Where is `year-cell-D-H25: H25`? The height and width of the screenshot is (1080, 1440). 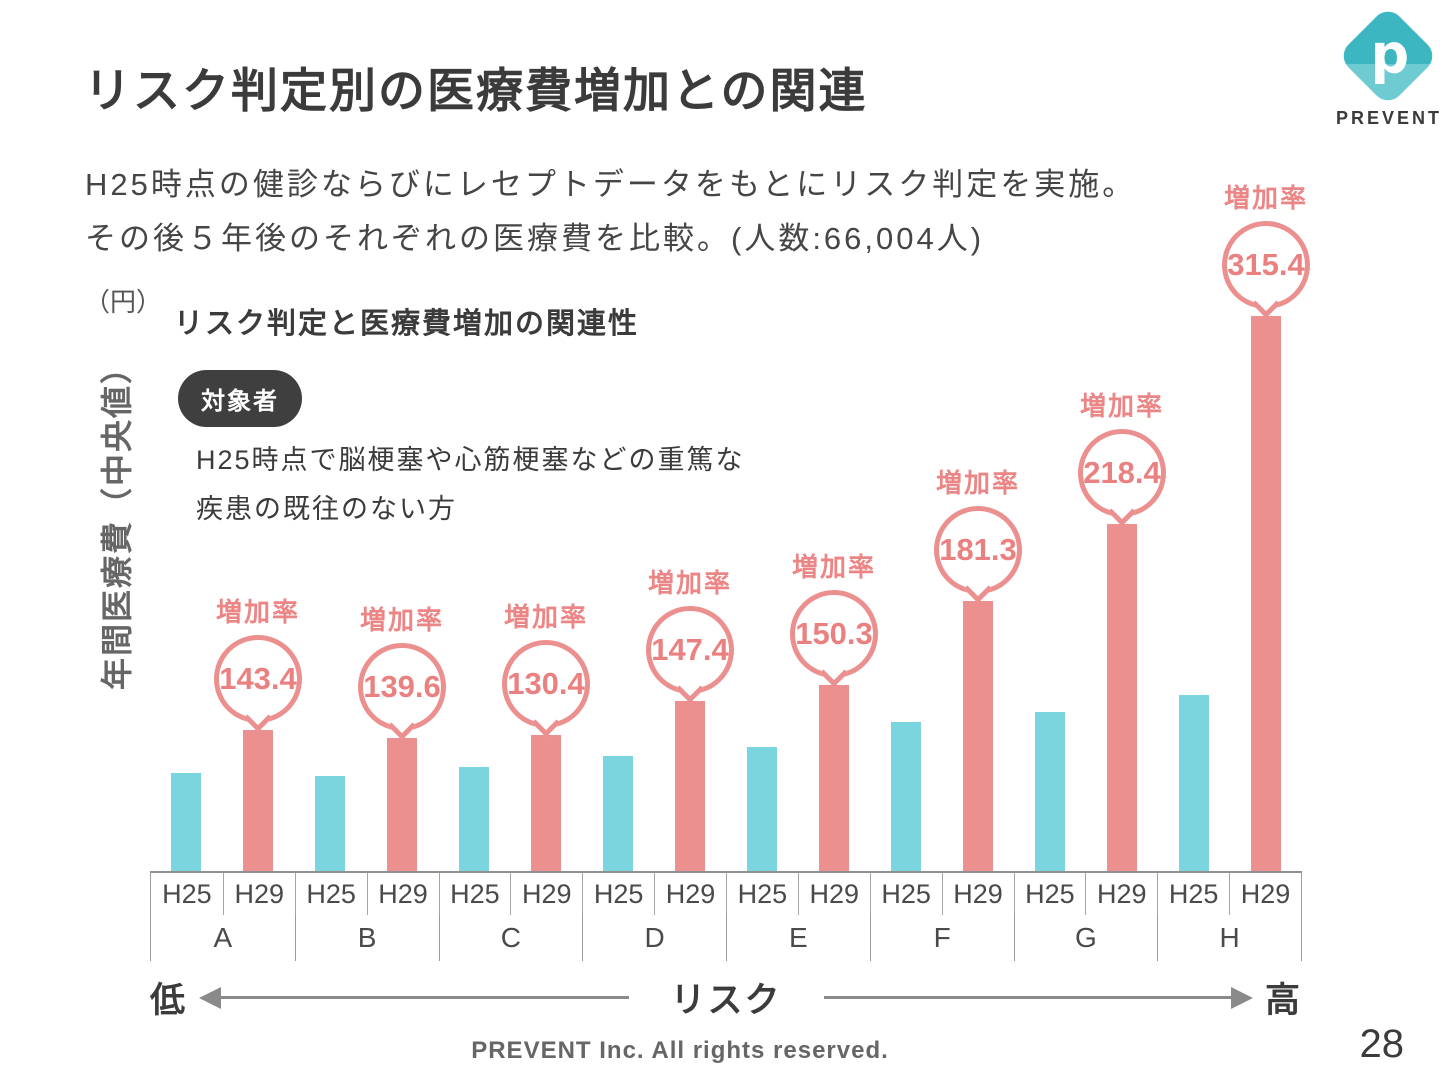 year-cell-D-H25: H25 is located at coordinates (618, 894).